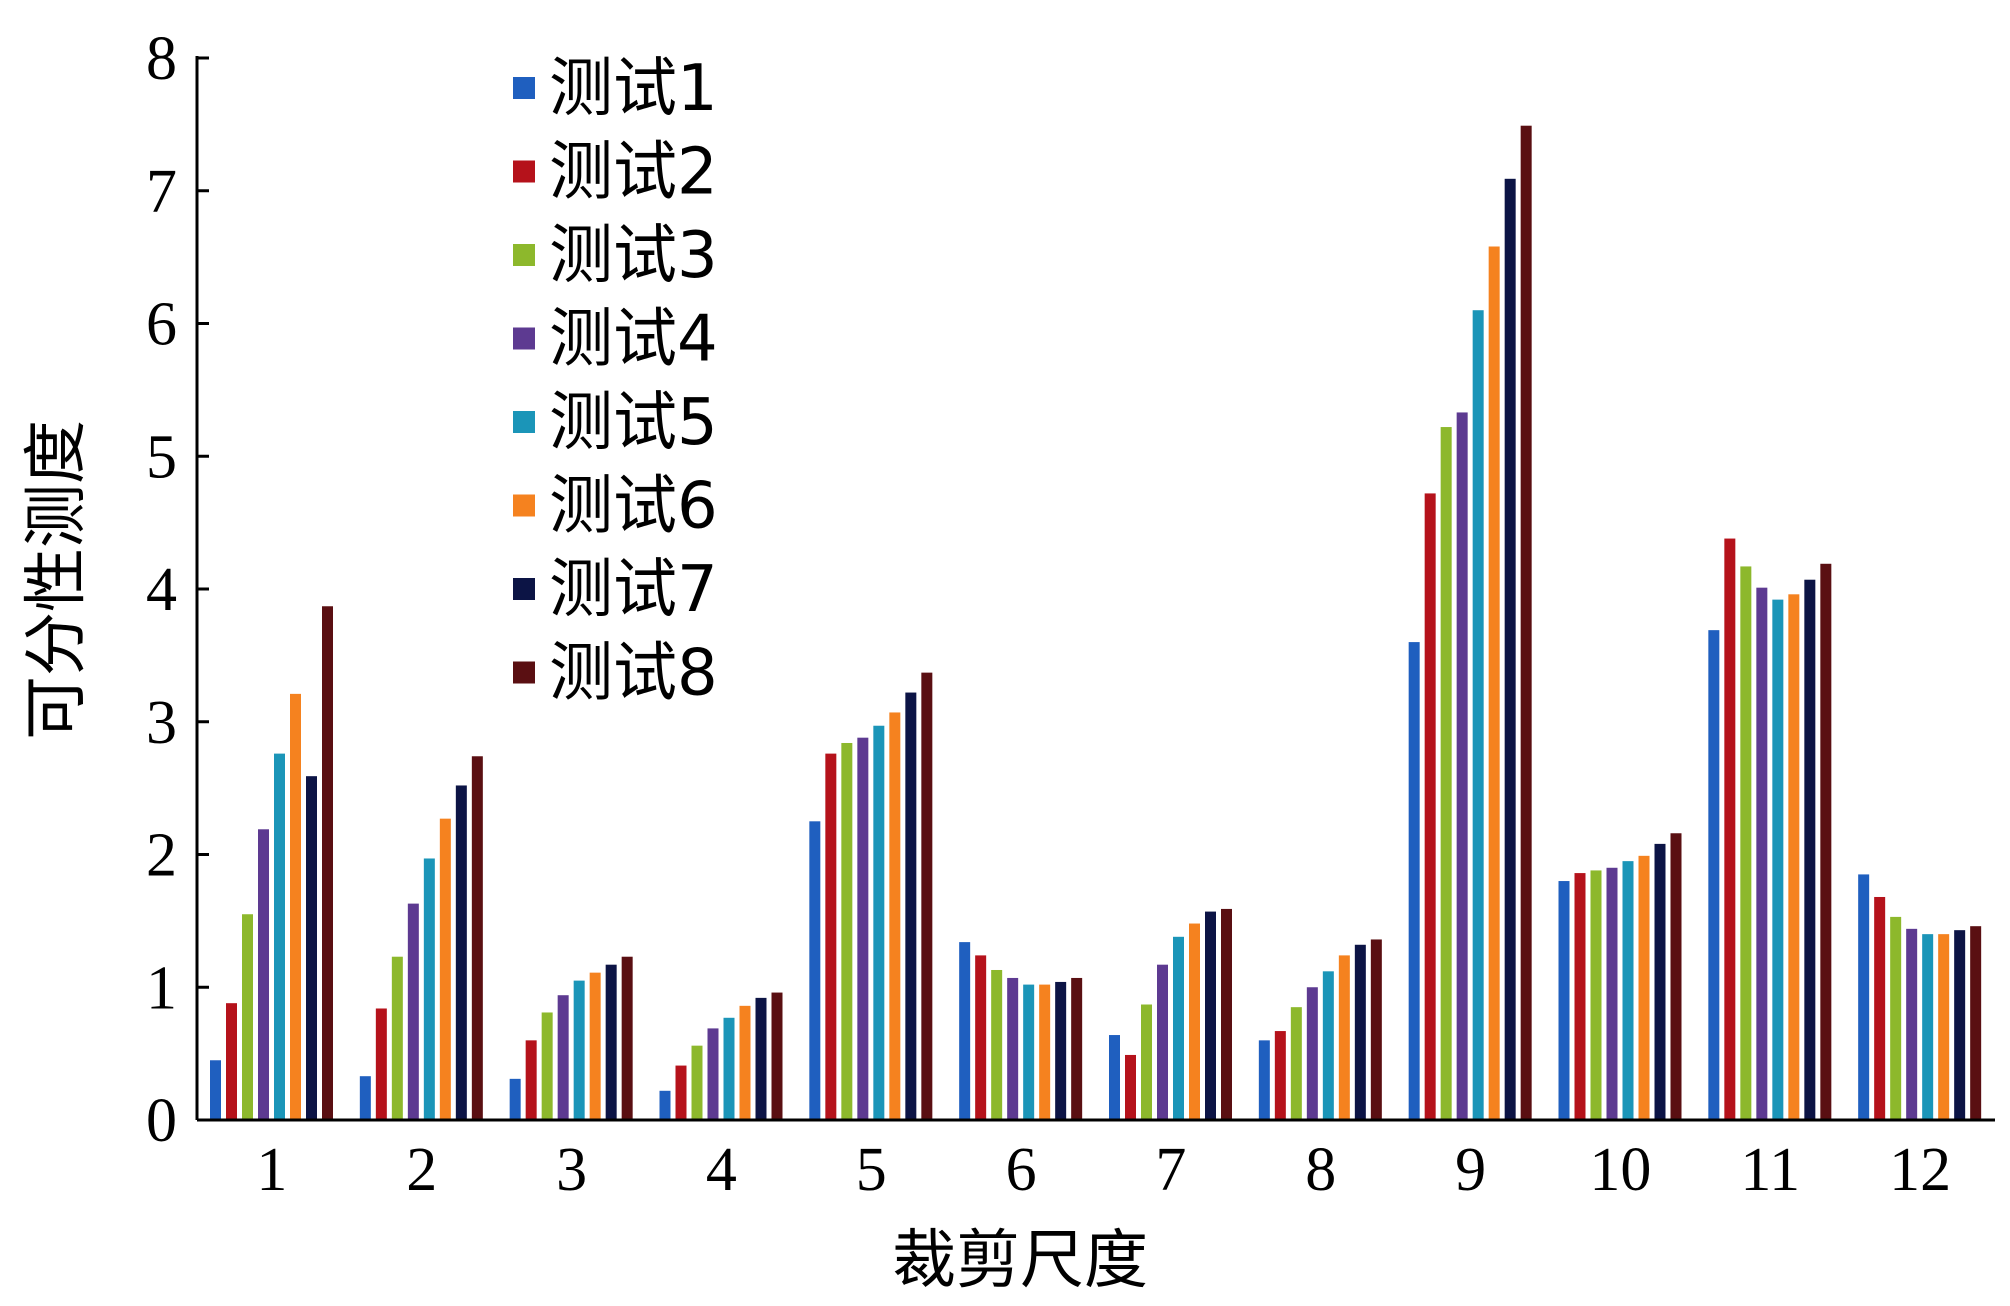 Image resolution: width=2010 pixels, height=1306 pixels. Describe the element at coordinates (633, 674) in the screenshot. I see `legend-label: 测试8` at that location.